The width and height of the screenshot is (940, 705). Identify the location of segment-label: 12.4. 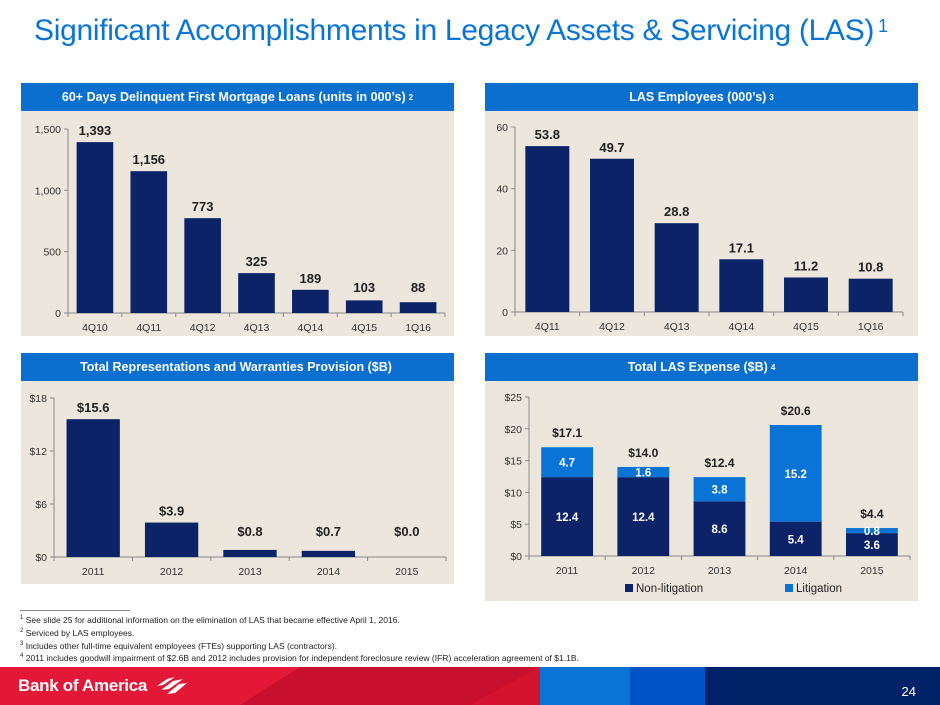
(567, 518).